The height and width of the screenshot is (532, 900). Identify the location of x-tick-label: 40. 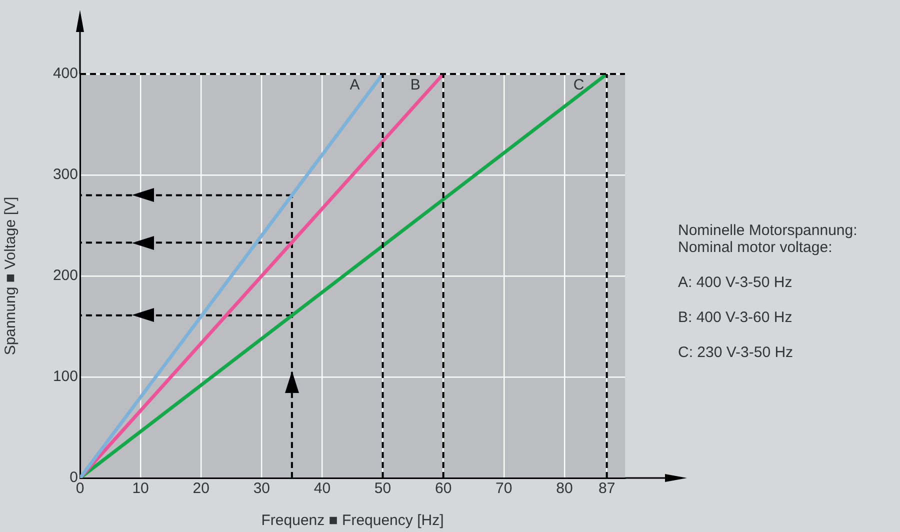
(322, 489).